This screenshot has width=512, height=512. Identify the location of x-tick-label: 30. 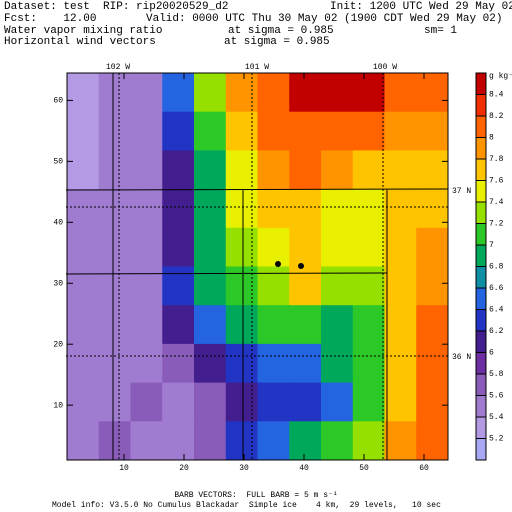
(244, 468).